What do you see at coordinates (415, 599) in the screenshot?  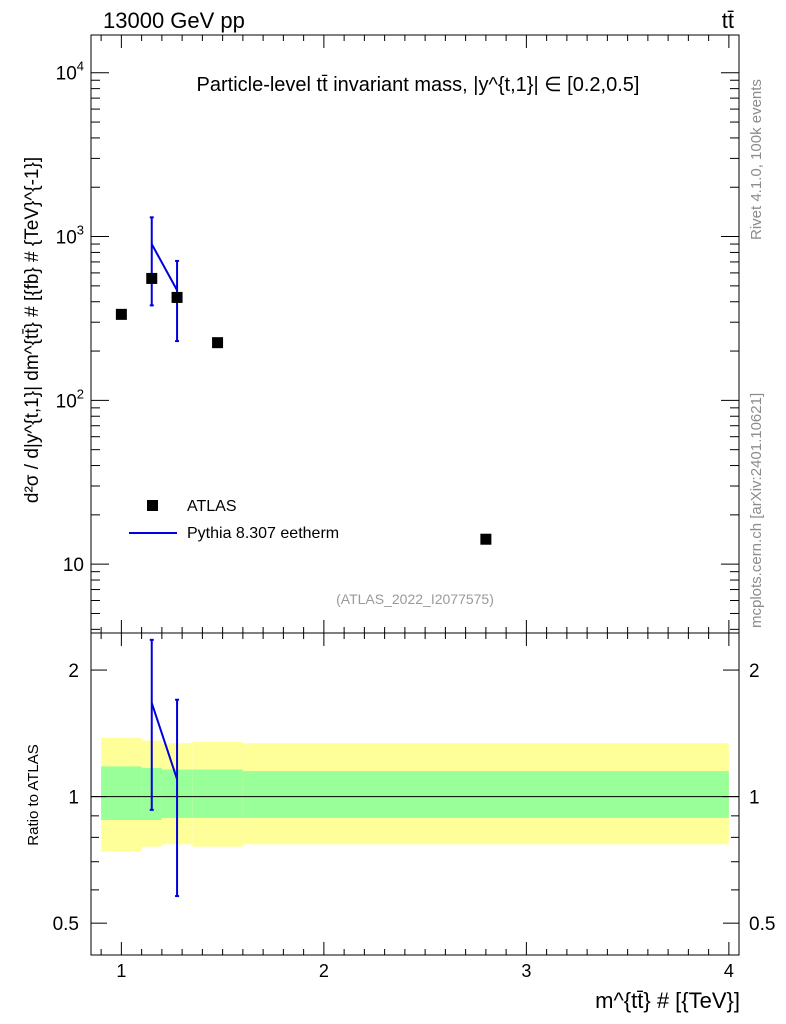 I see `analysis-watermark: (ATLAS_2022_I2077575)` at bounding box center [415, 599].